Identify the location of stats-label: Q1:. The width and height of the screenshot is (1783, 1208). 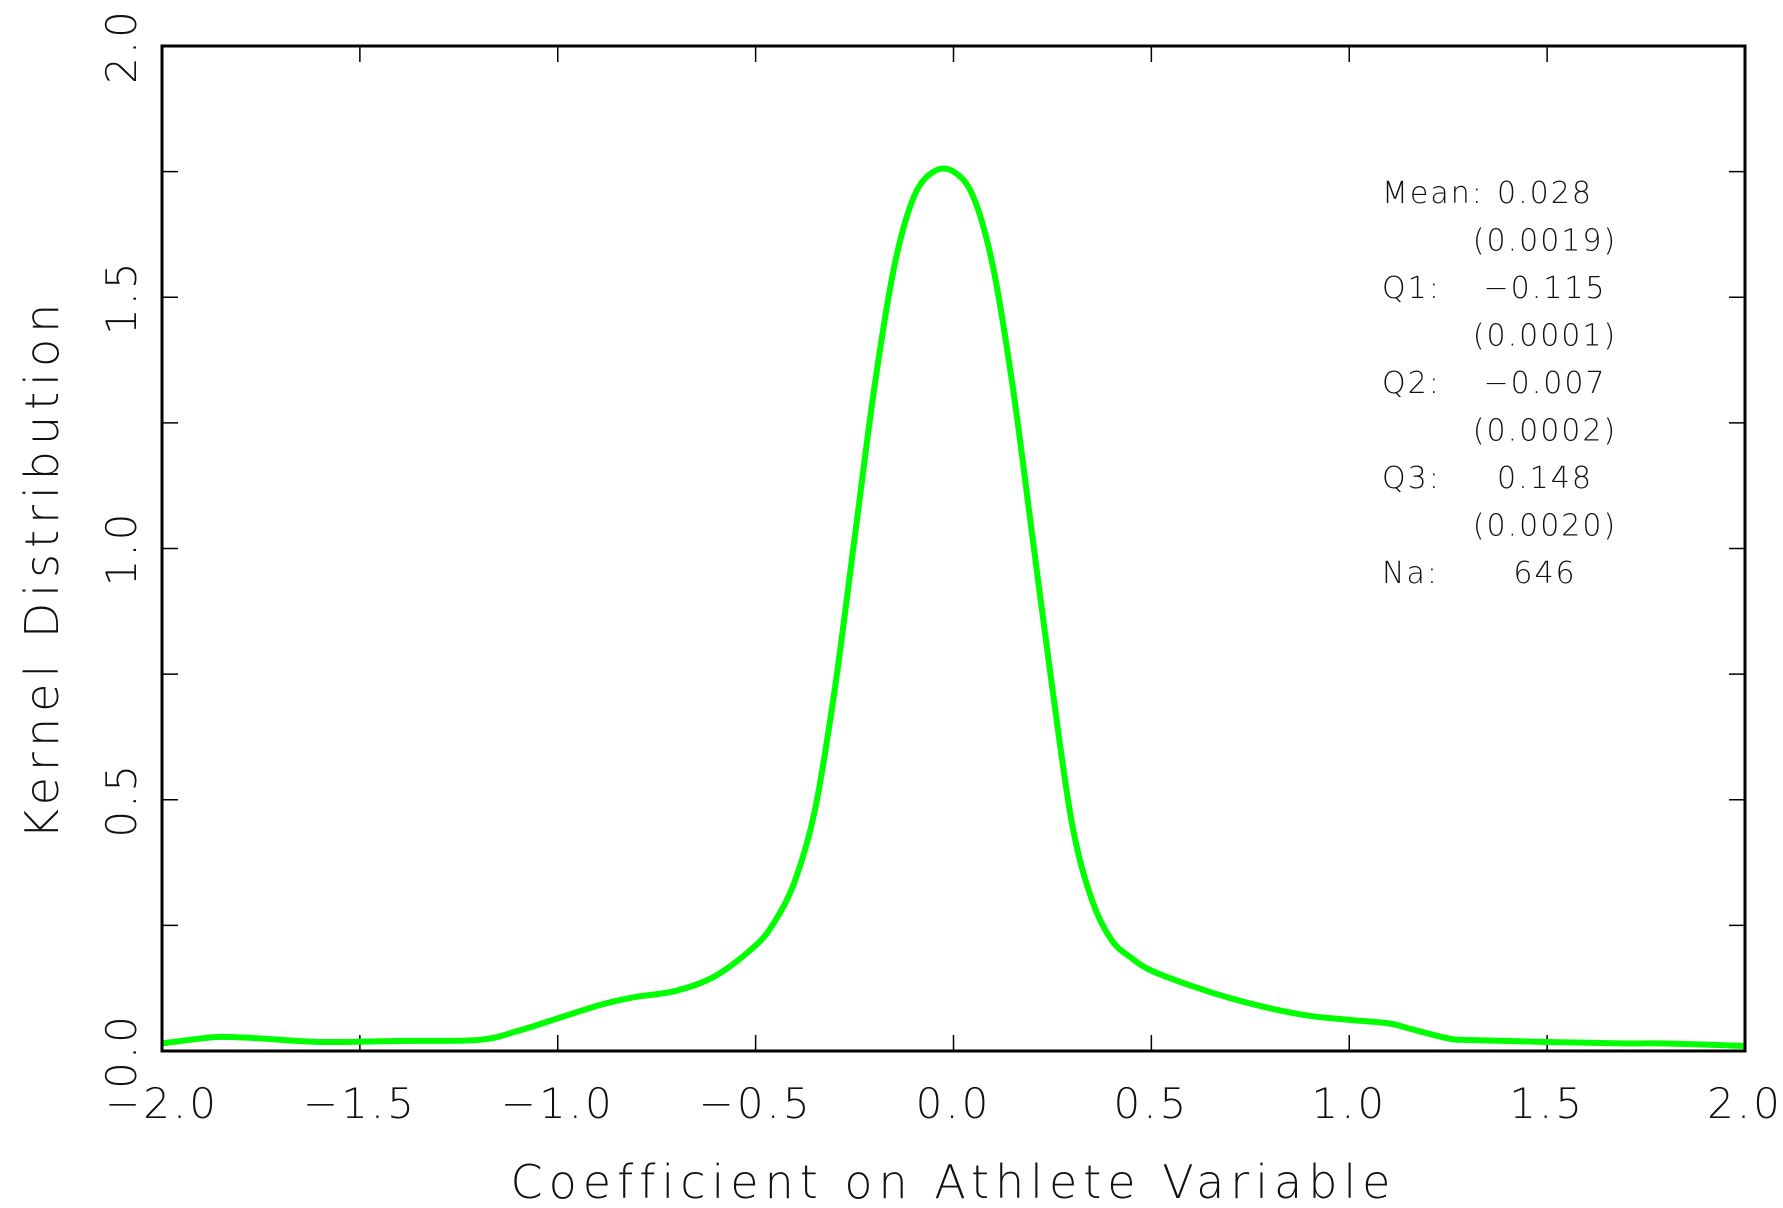
(1411, 288).